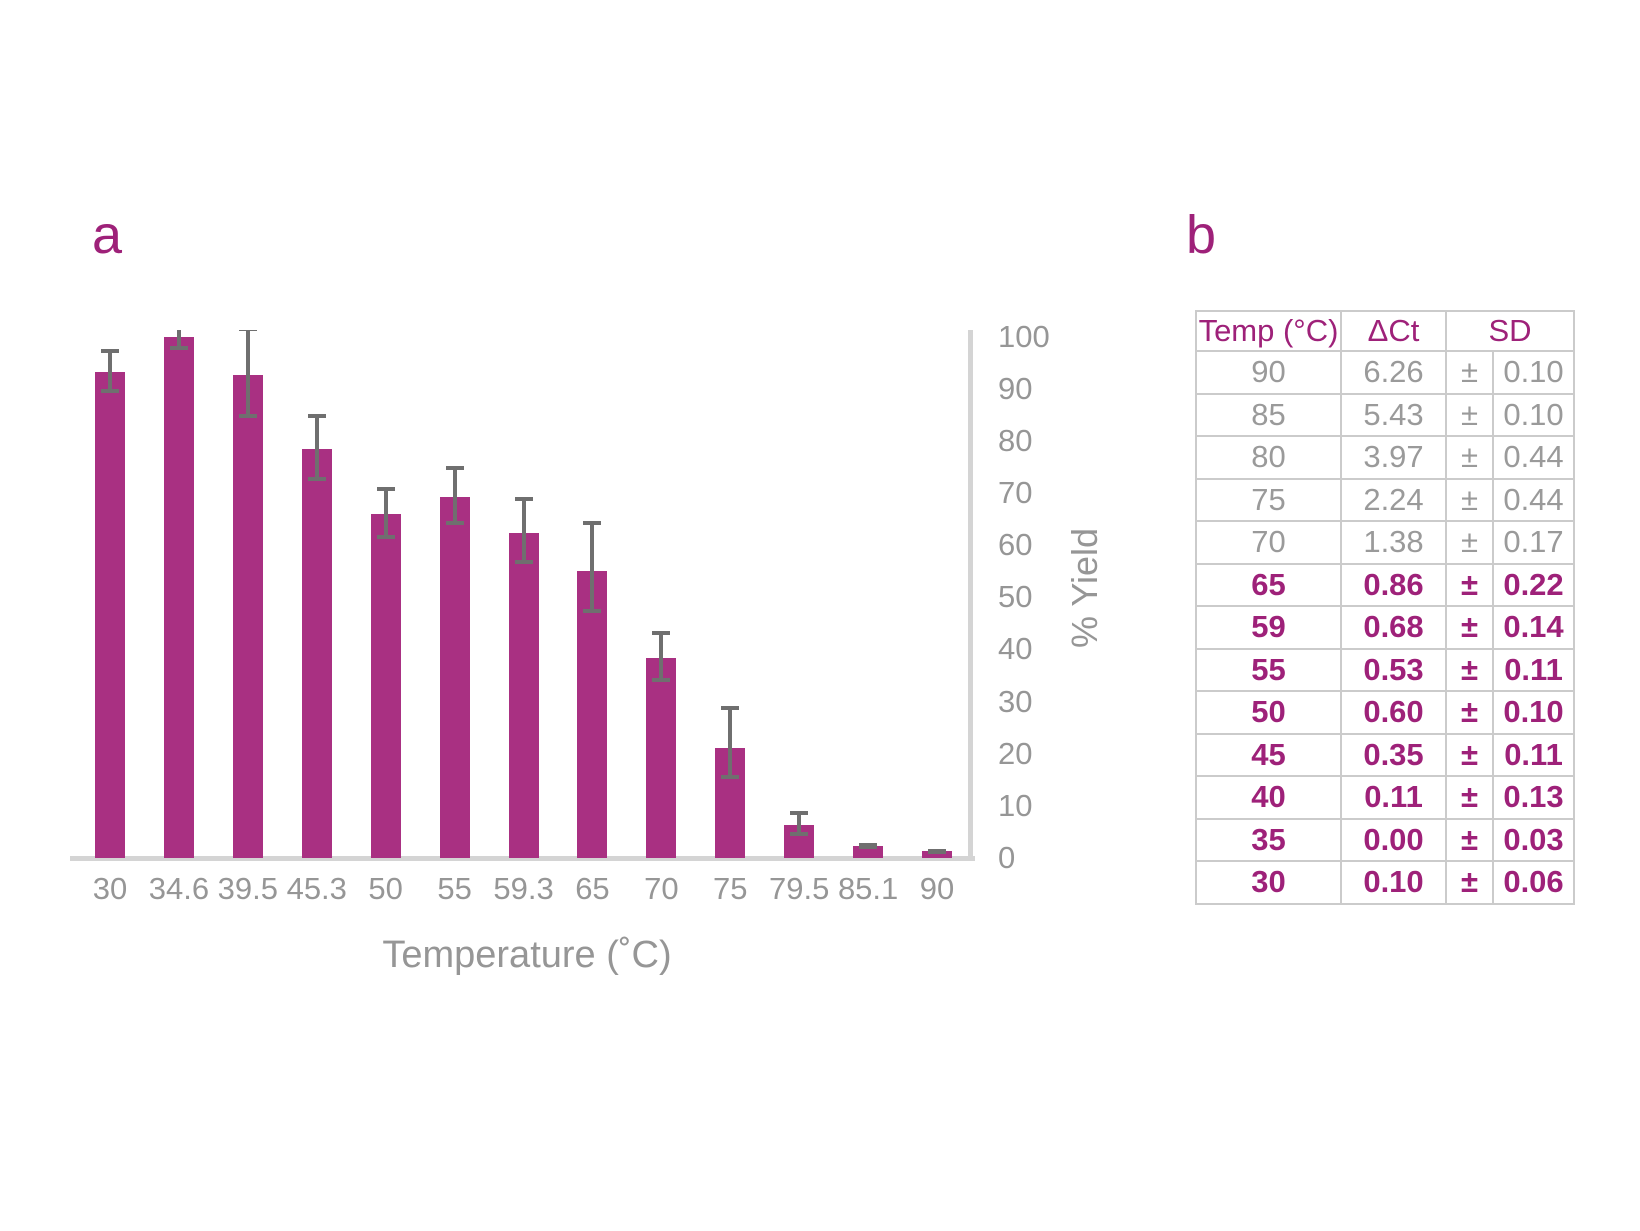 This screenshot has width=1640, height=1231. I want to click on temp-cell: 80, so click(1268, 457).